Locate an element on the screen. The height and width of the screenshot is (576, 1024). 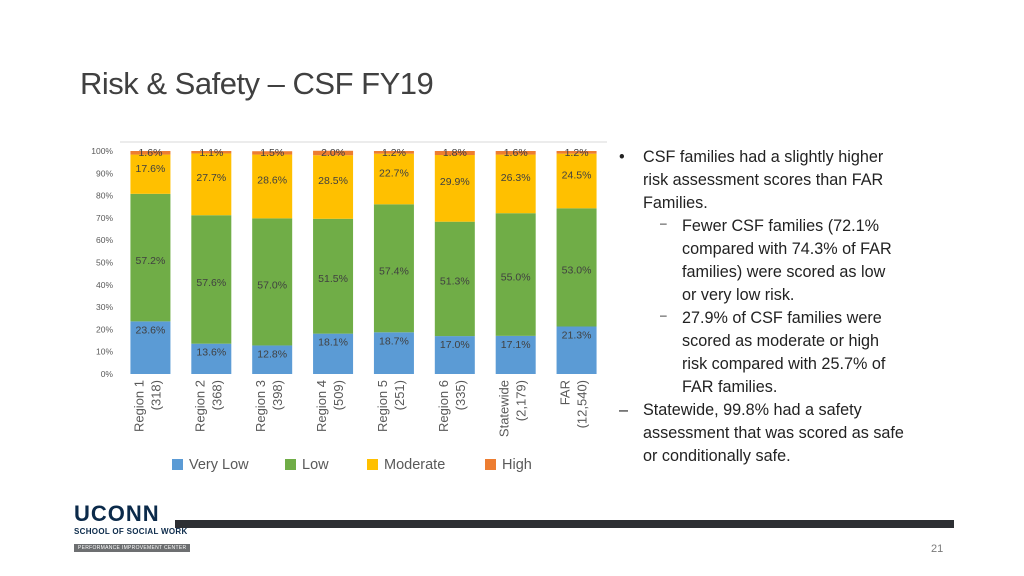
data-label-low: 55.0% is located at coordinates (516, 278).